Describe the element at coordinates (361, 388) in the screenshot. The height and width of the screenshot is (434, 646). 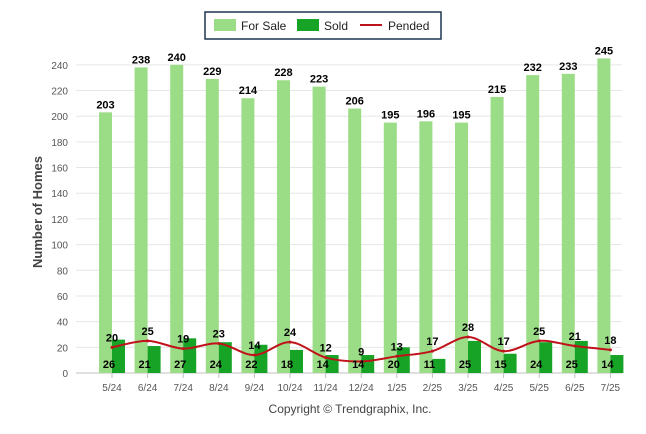
I see `x-tick-label: 12/24` at that location.